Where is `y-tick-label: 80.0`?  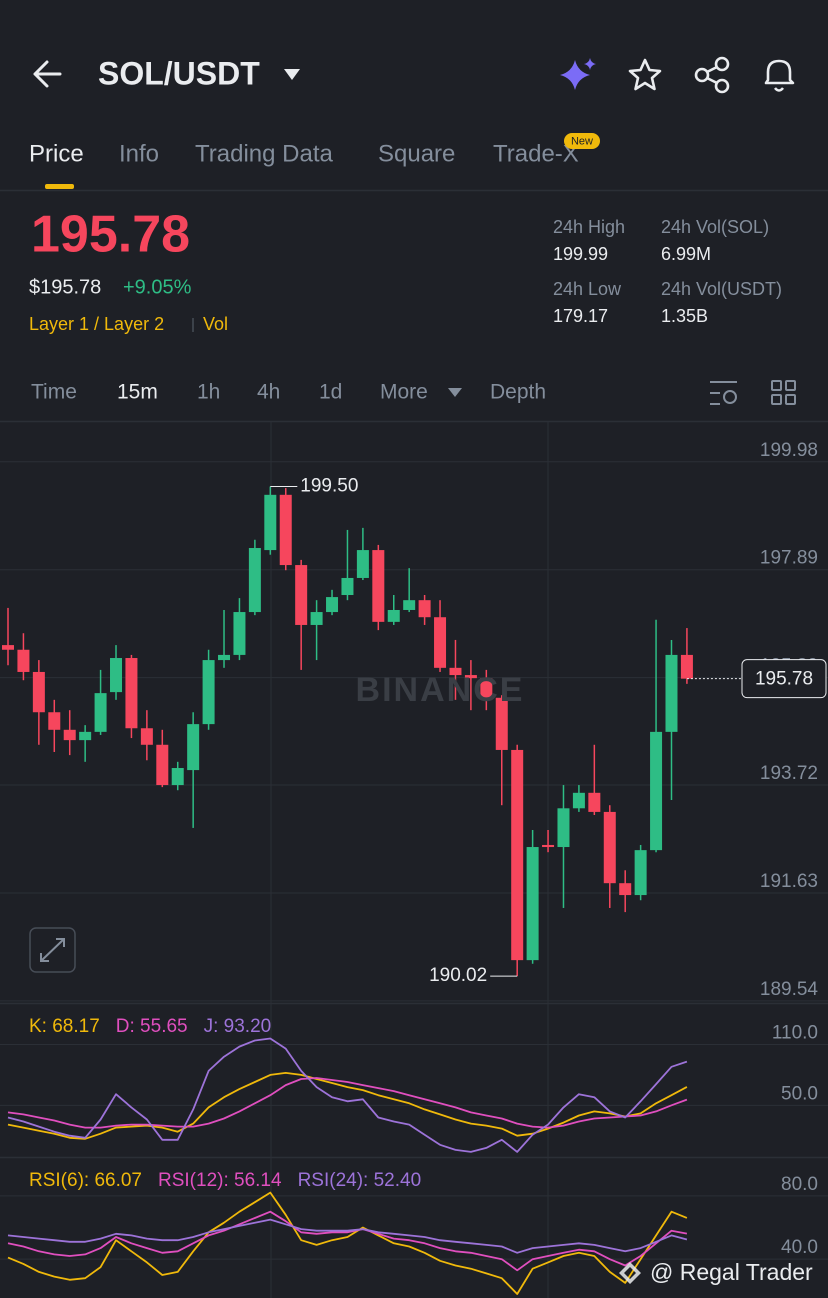 y-tick-label: 80.0 is located at coordinates (799, 1184).